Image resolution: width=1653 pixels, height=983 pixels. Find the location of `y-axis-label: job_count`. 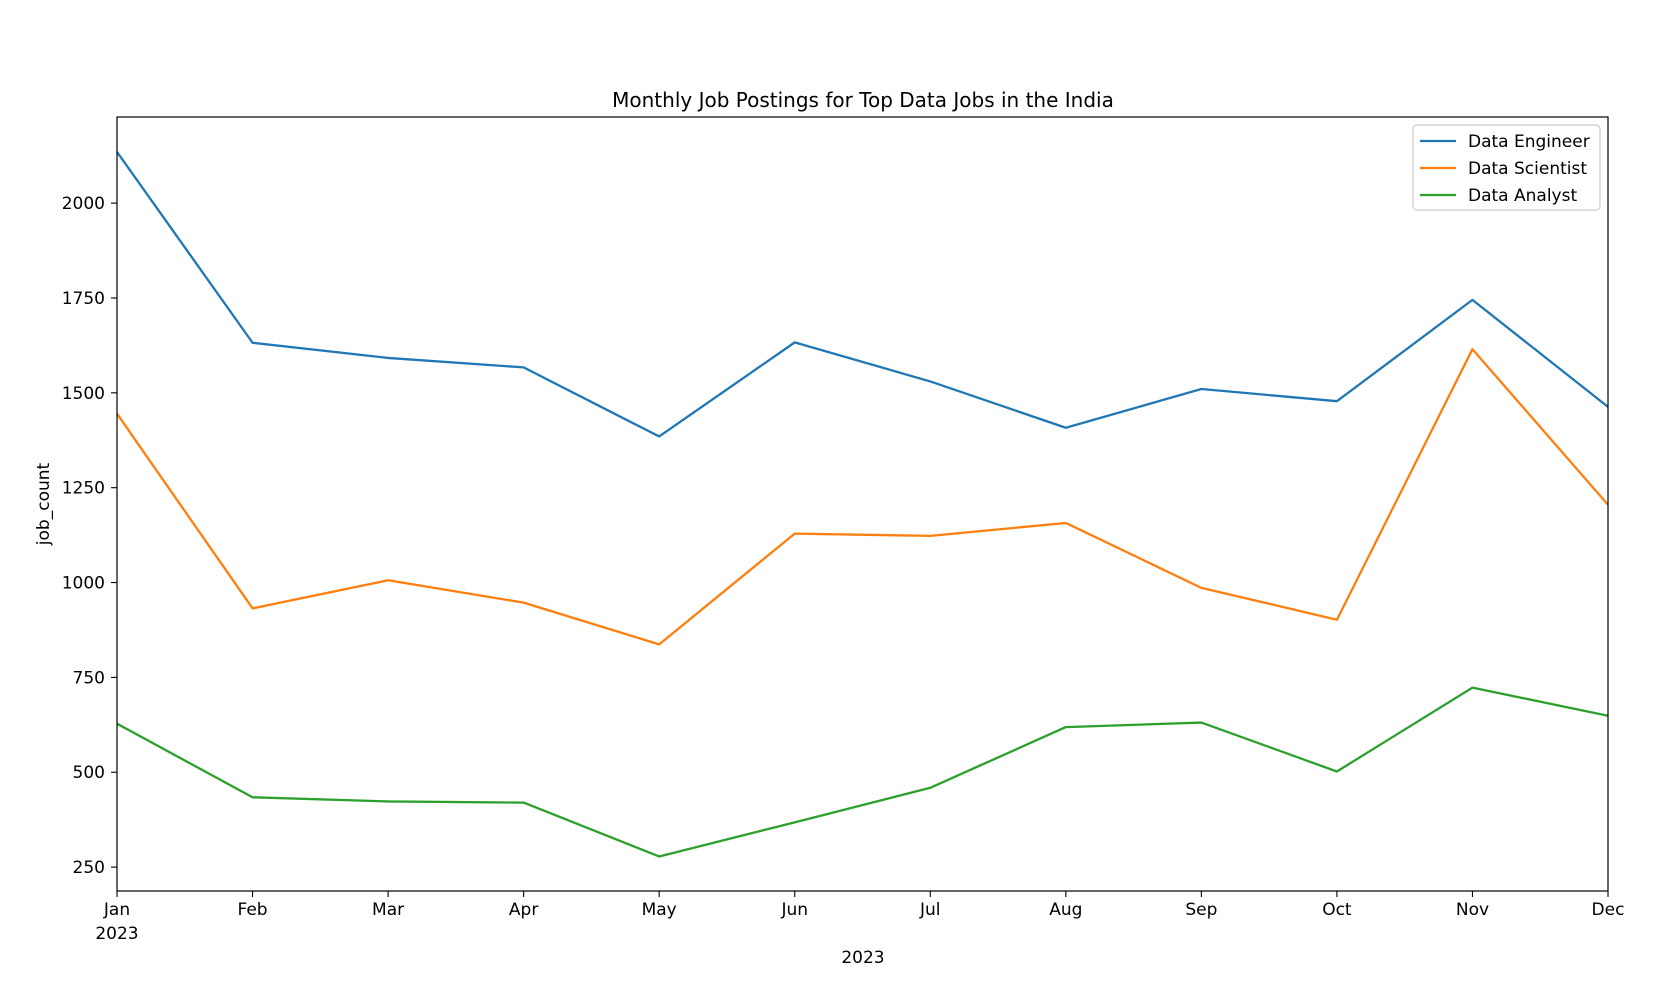

y-axis-label: job_count is located at coordinates (44, 504).